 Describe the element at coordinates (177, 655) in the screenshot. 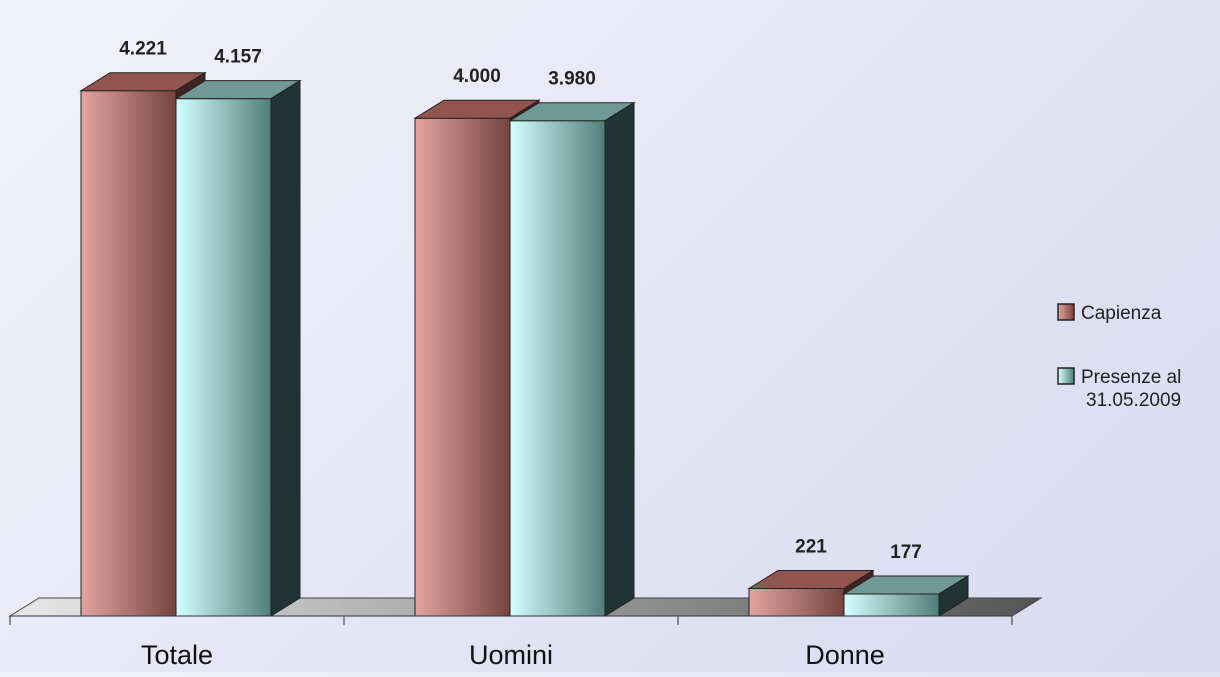

I see `category-label: Totale` at that location.